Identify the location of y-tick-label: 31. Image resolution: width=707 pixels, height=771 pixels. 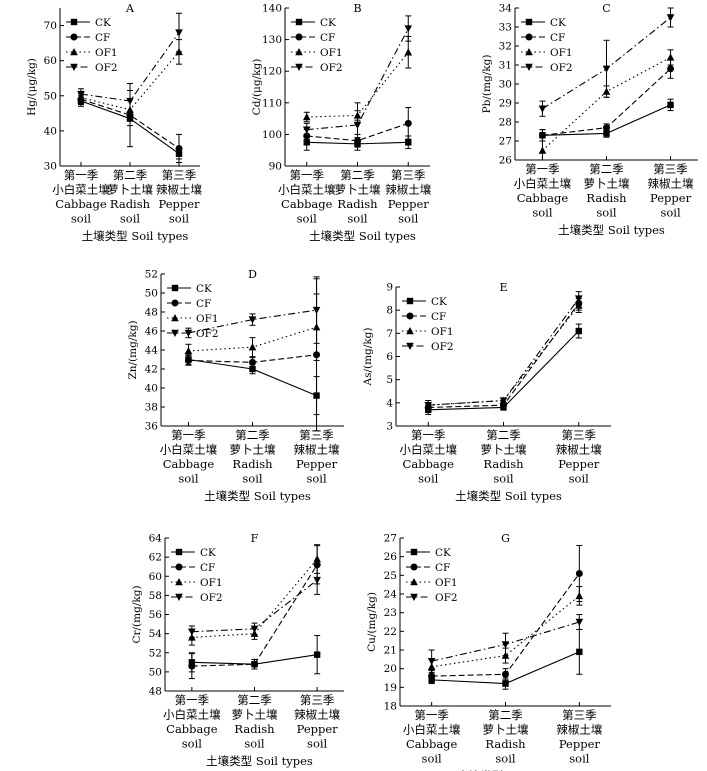
(505, 66).